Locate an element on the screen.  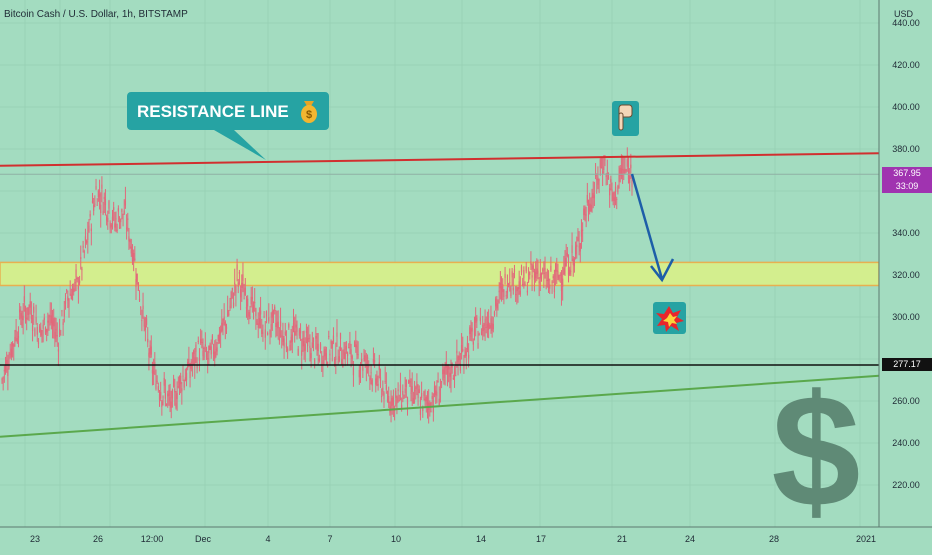
callout-bubble is located at coordinates (228, 126).